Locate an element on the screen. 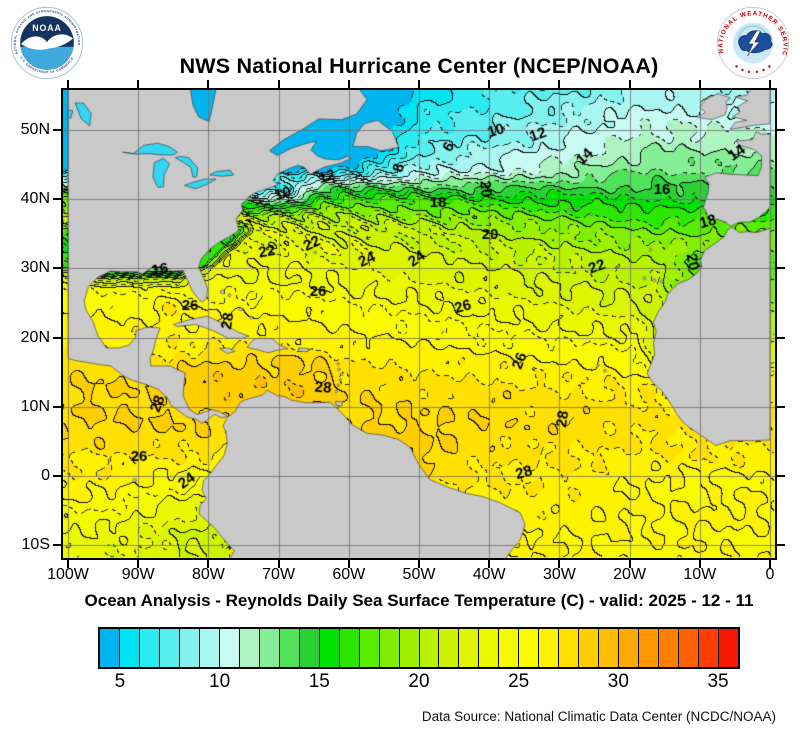  lon-tick-label: 40W is located at coordinates (489, 574).